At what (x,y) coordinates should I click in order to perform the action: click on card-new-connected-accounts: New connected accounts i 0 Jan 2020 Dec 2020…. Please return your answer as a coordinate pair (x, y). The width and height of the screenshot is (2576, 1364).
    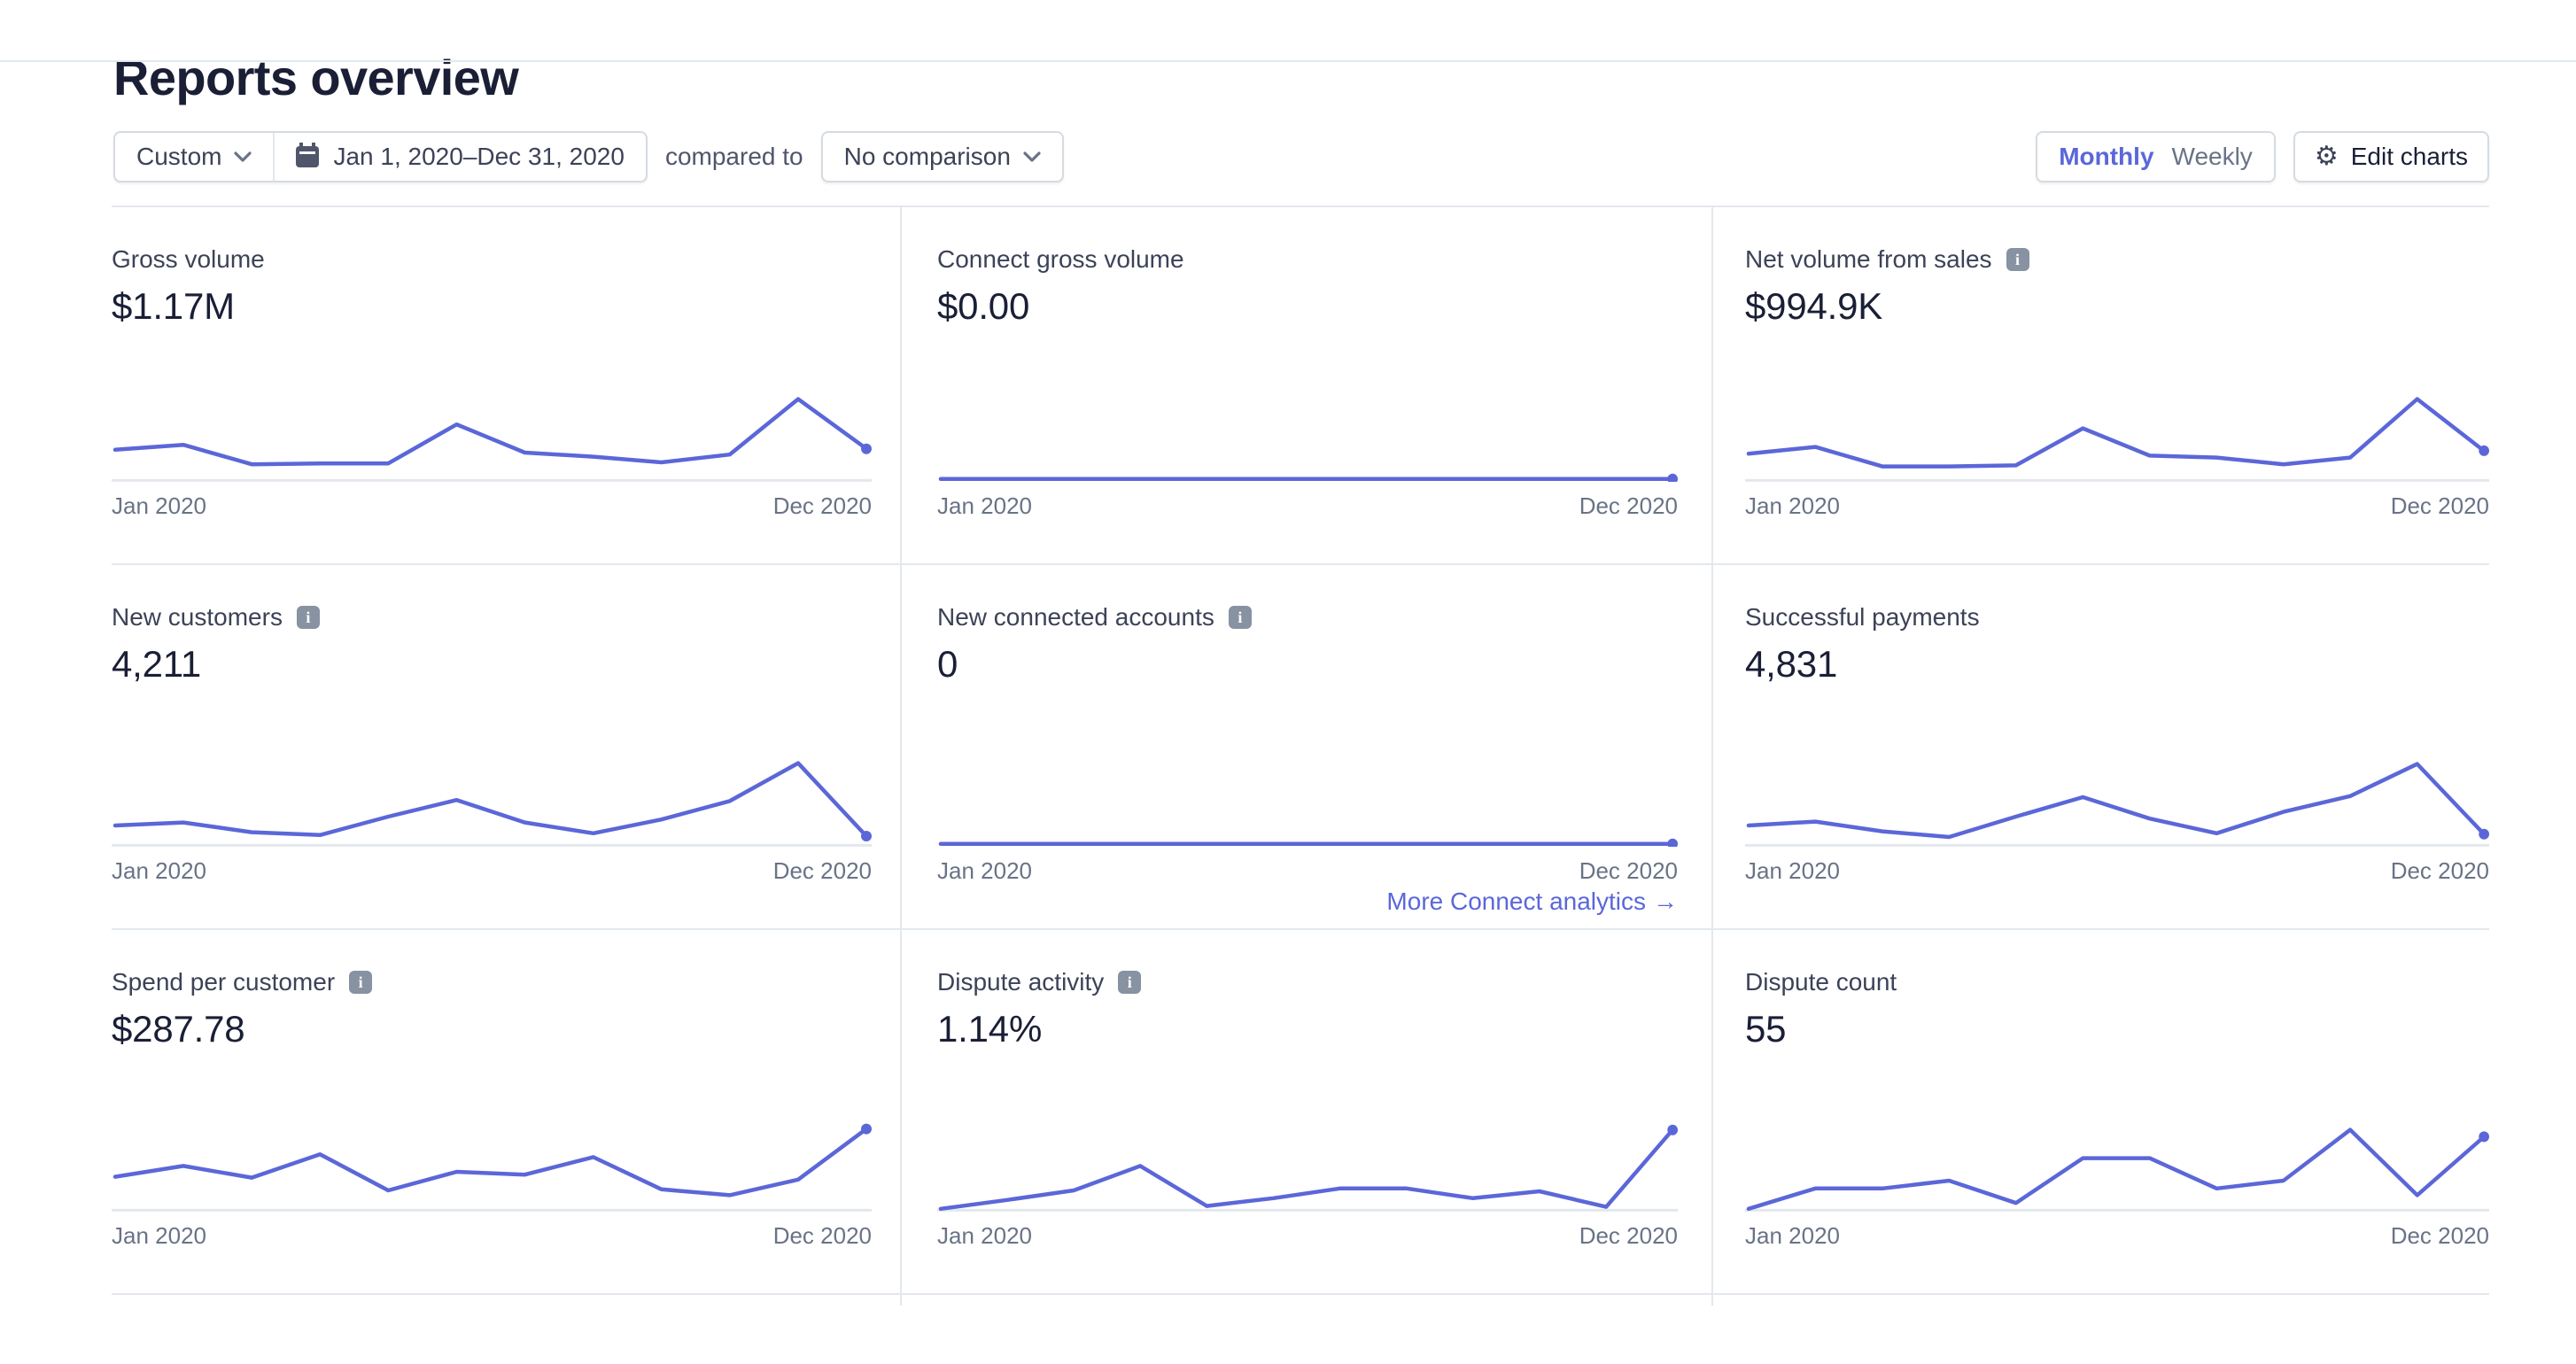
    Looking at the image, I should click on (1306, 745).